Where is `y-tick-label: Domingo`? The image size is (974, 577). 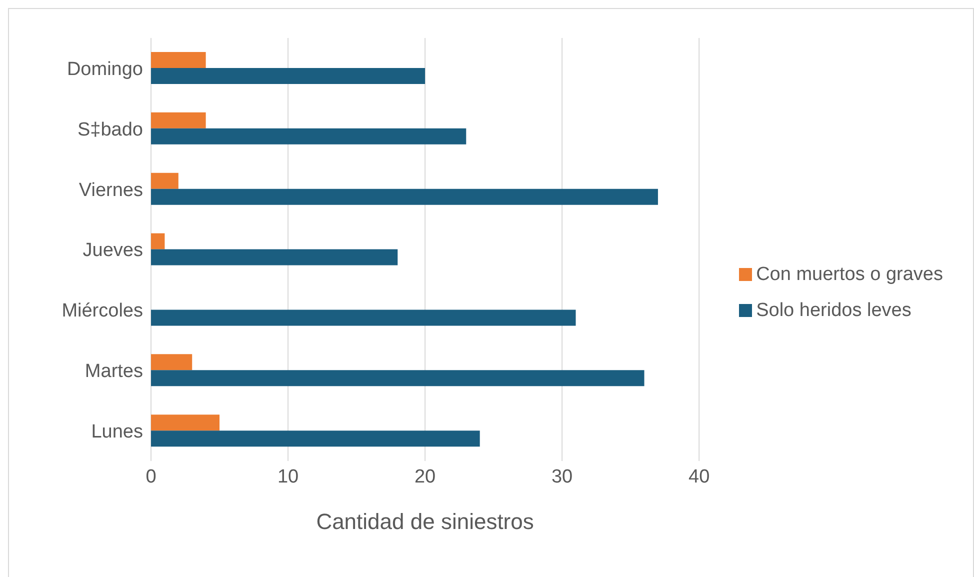 y-tick-label: Domingo is located at coordinates (104, 69).